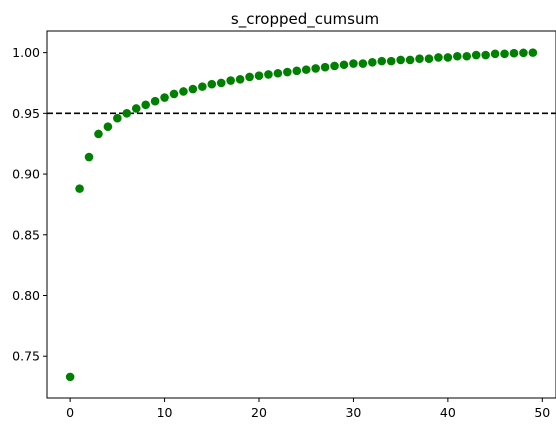 The width and height of the screenshot is (556, 433). Describe the element at coordinates (70, 412) in the screenshot. I see `x-tick-label: 0` at that location.